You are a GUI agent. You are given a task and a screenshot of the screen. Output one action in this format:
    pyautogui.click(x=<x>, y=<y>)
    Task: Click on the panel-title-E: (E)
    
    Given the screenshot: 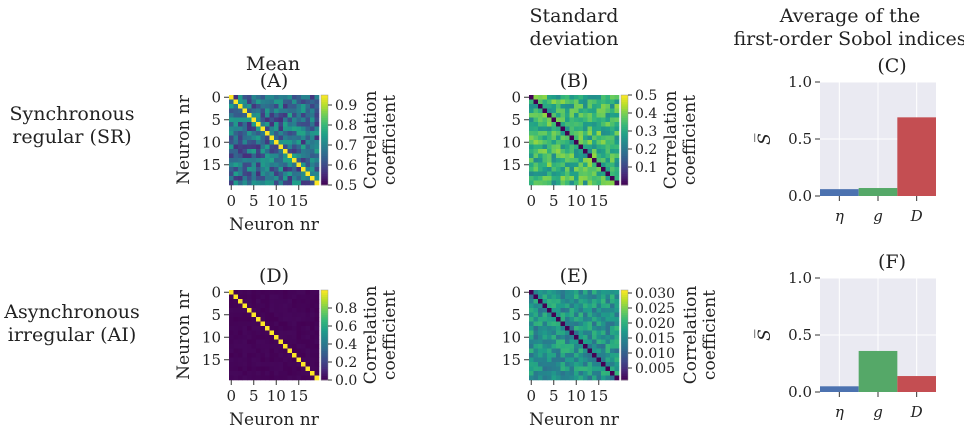 What is the action you would take?
    pyautogui.click(x=574, y=276)
    